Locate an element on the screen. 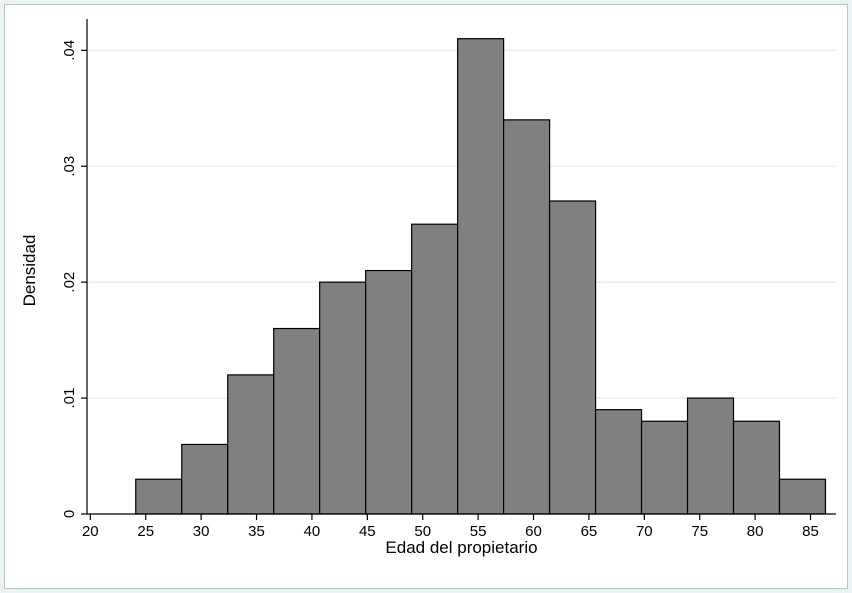 The image size is (852, 593). y-axis-ticks: 0 .01 .02 .03 .04 is located at coordinates (74, 279).